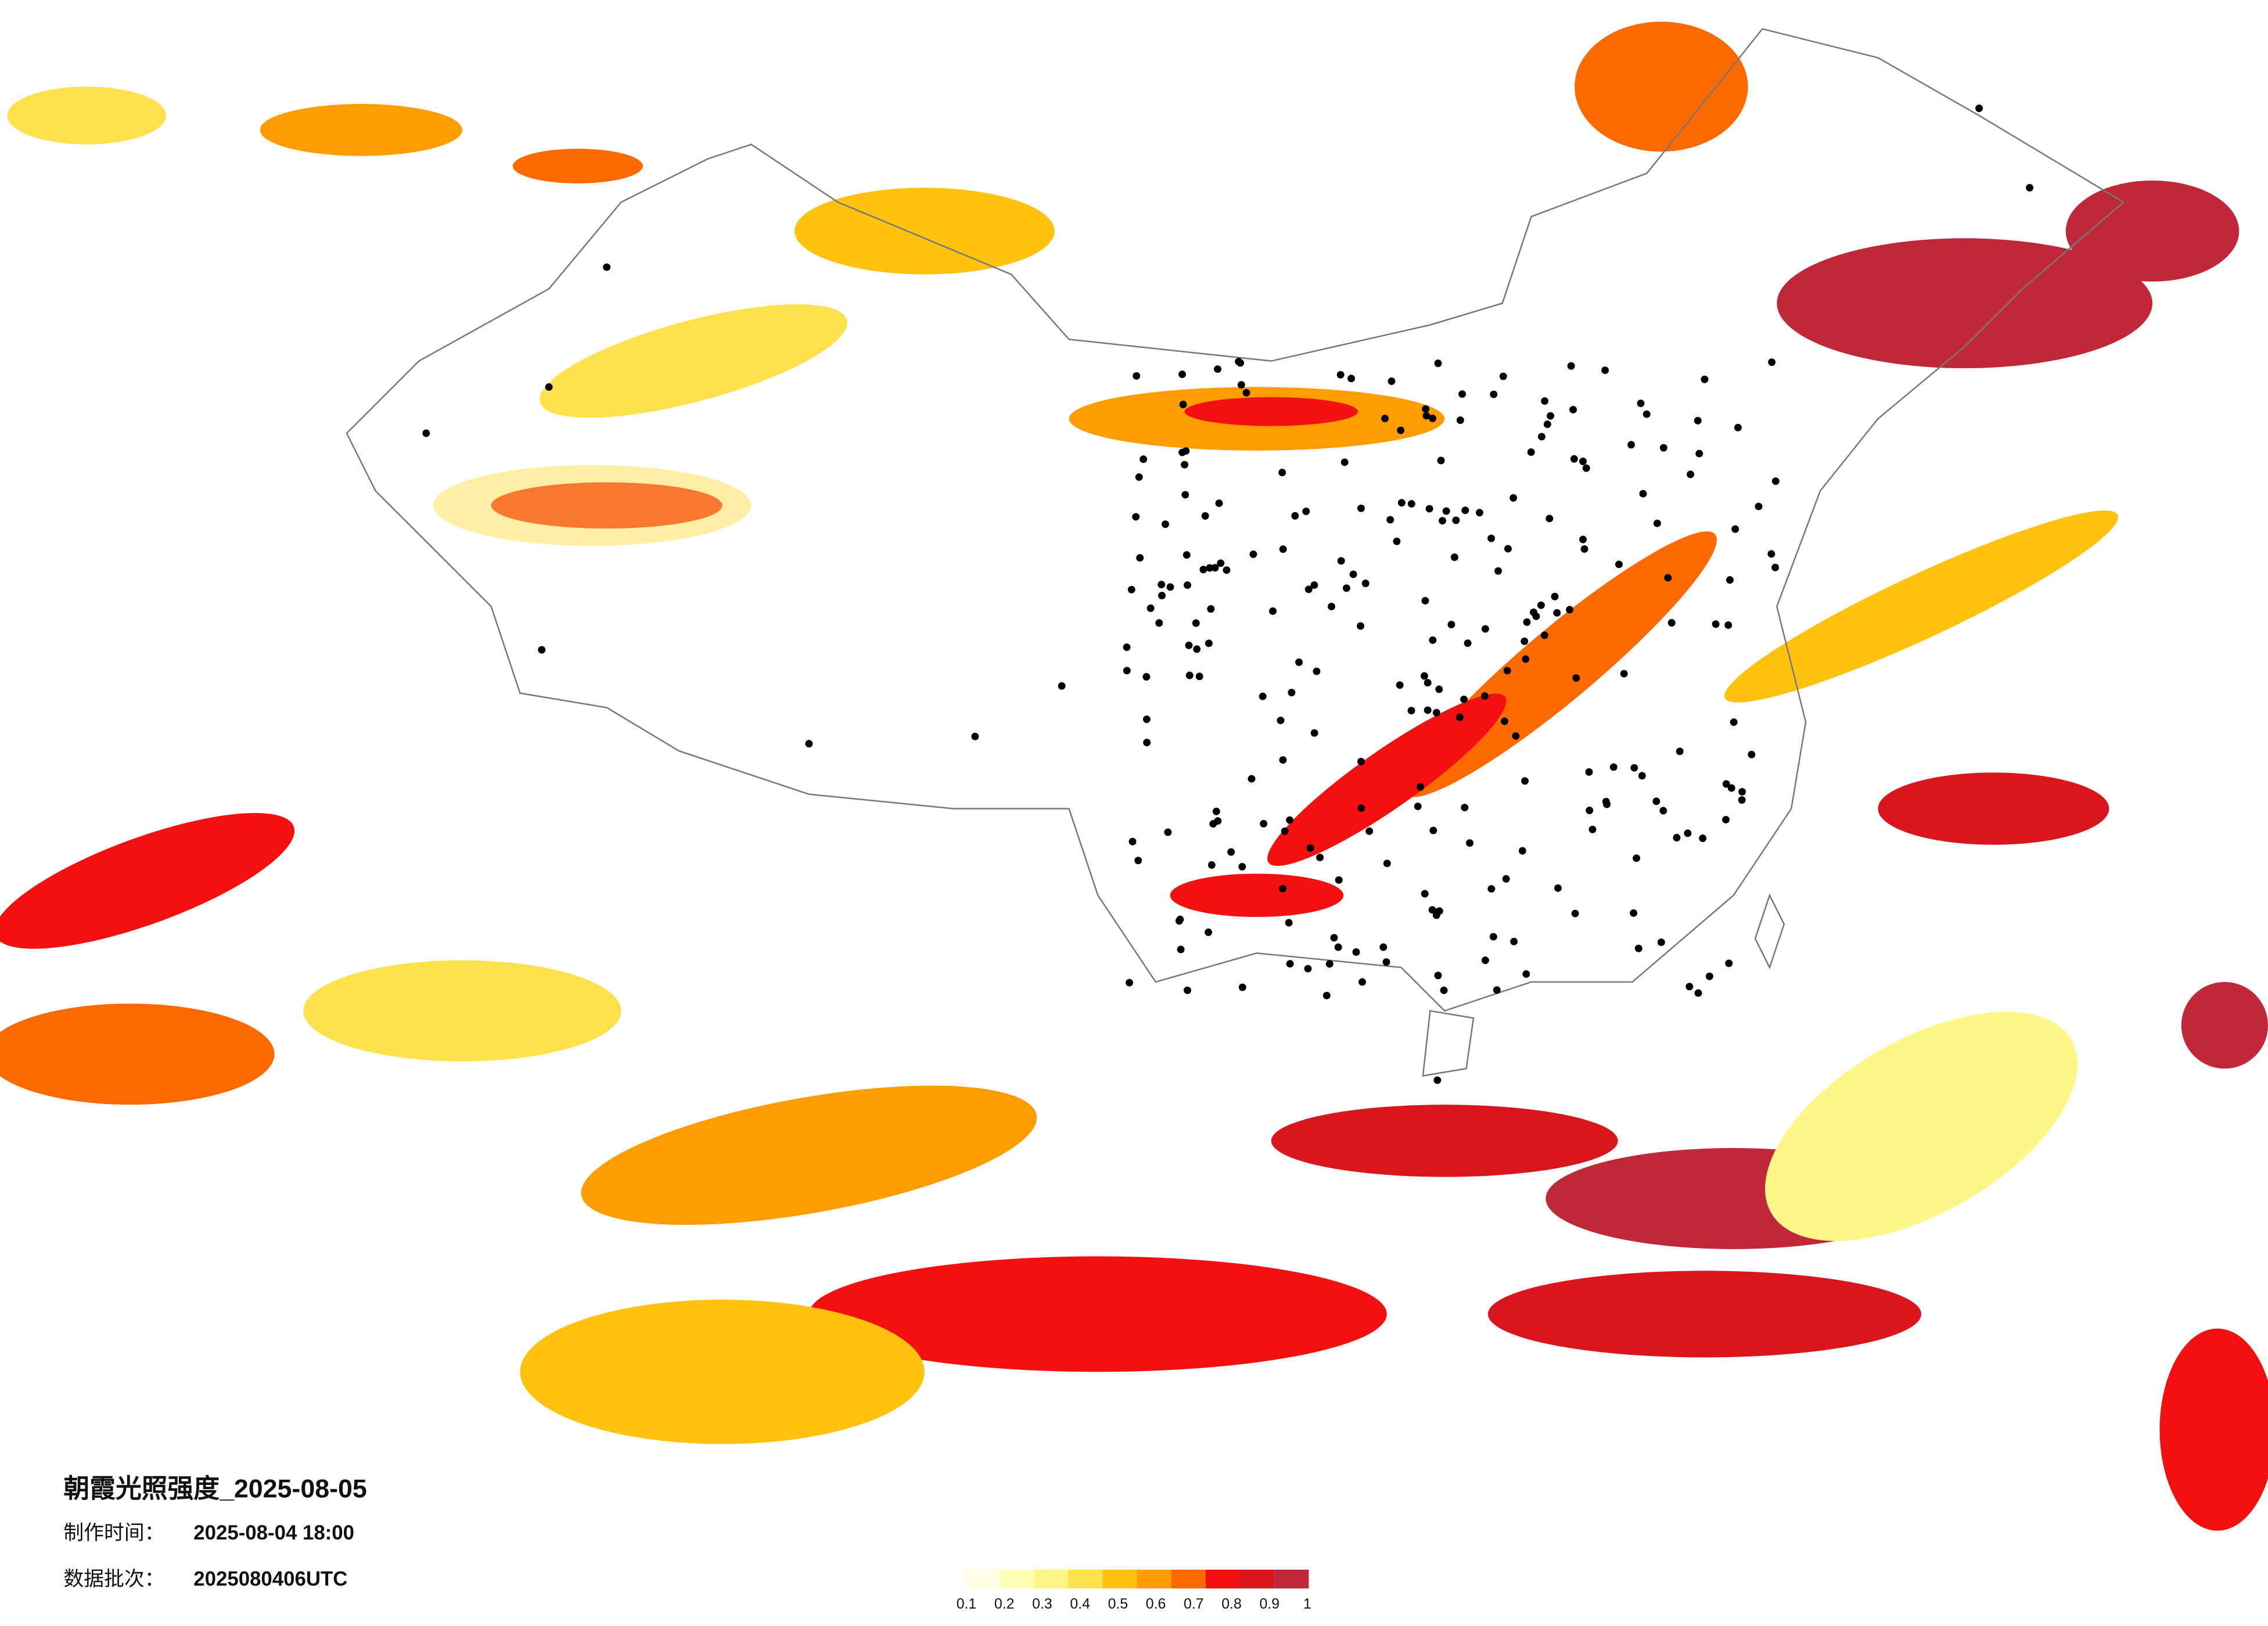 This screenshot has width=2268, height=1626. Describe the element at coordinates (113, 1578) in the screenshot. I see `batch-label: 数据批次：` at that location.